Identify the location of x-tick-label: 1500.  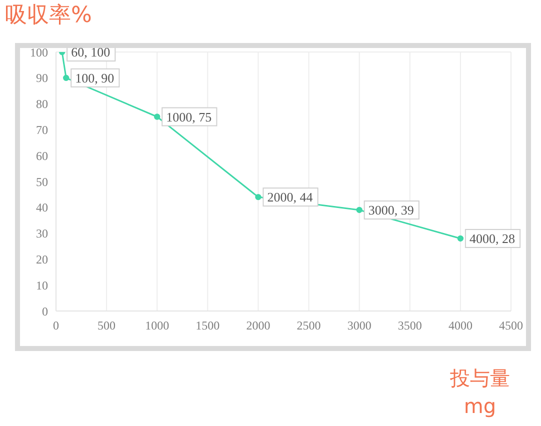
(208, 325).